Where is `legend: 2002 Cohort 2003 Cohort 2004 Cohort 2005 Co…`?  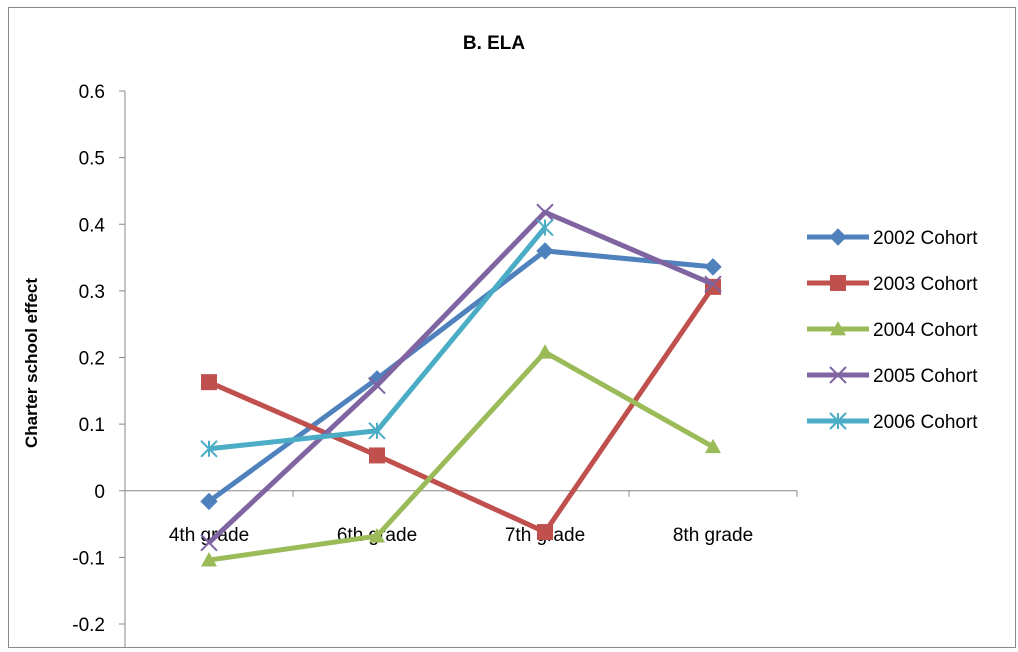 legend: 2002 Cohort 2003 Cohort 2004 Cohort 2005 Co… is located at coordinates (892, 330).